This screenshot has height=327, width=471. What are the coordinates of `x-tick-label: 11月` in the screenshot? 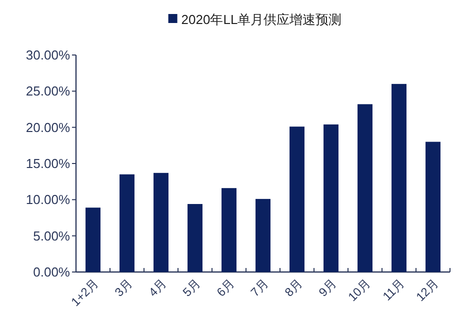 It's located at (394, 290).